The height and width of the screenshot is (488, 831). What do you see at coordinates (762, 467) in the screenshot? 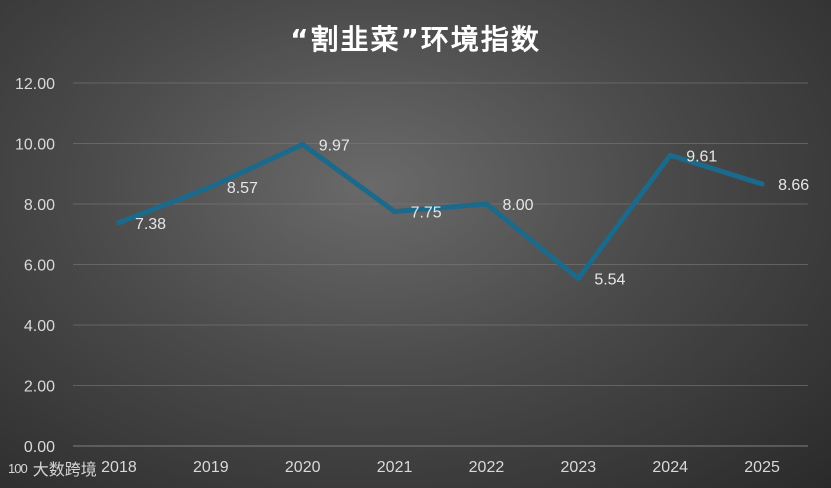
I see `x-tick-label: 2025` at bounding box center [762, 467].